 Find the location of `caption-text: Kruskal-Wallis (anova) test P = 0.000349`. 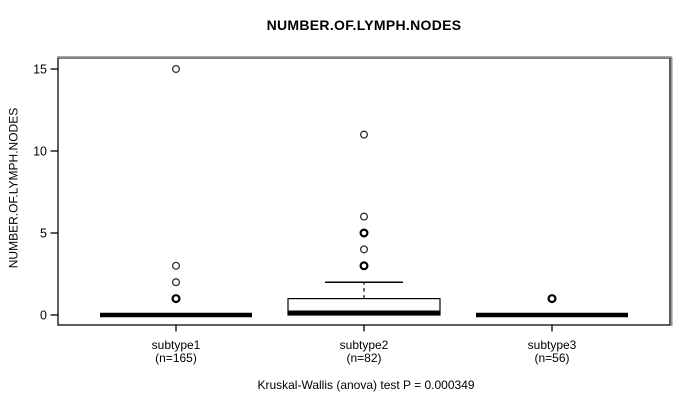

caption-text: Kruskal-Wallis (anova) test P = 0.000349 is located at coordinates (366, 385).